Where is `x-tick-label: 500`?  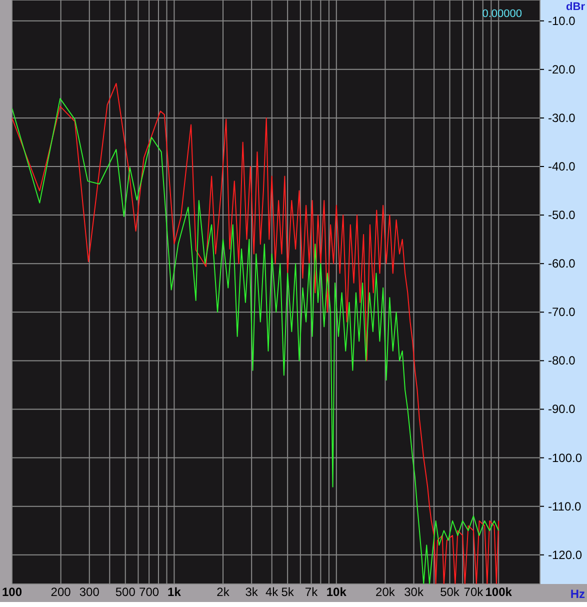 x-tick-label: 500 is located at coordinates (125, 592).